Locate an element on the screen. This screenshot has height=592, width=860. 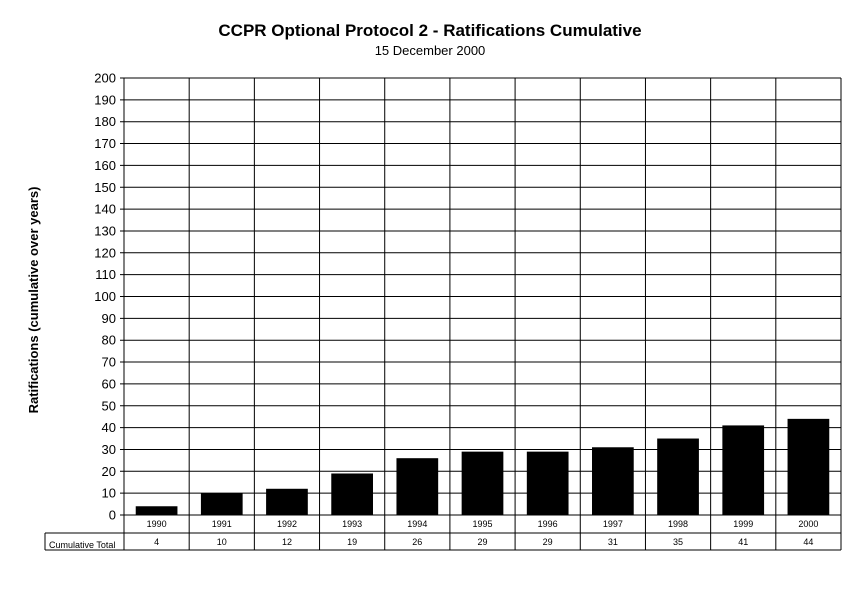
table-row-label: Cumulative Total is located at coordinates (82, 545).